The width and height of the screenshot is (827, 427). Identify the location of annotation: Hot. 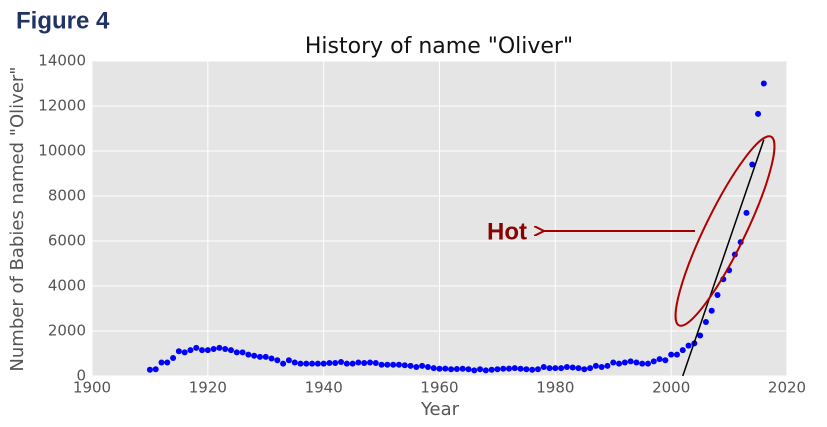
(507, 231).